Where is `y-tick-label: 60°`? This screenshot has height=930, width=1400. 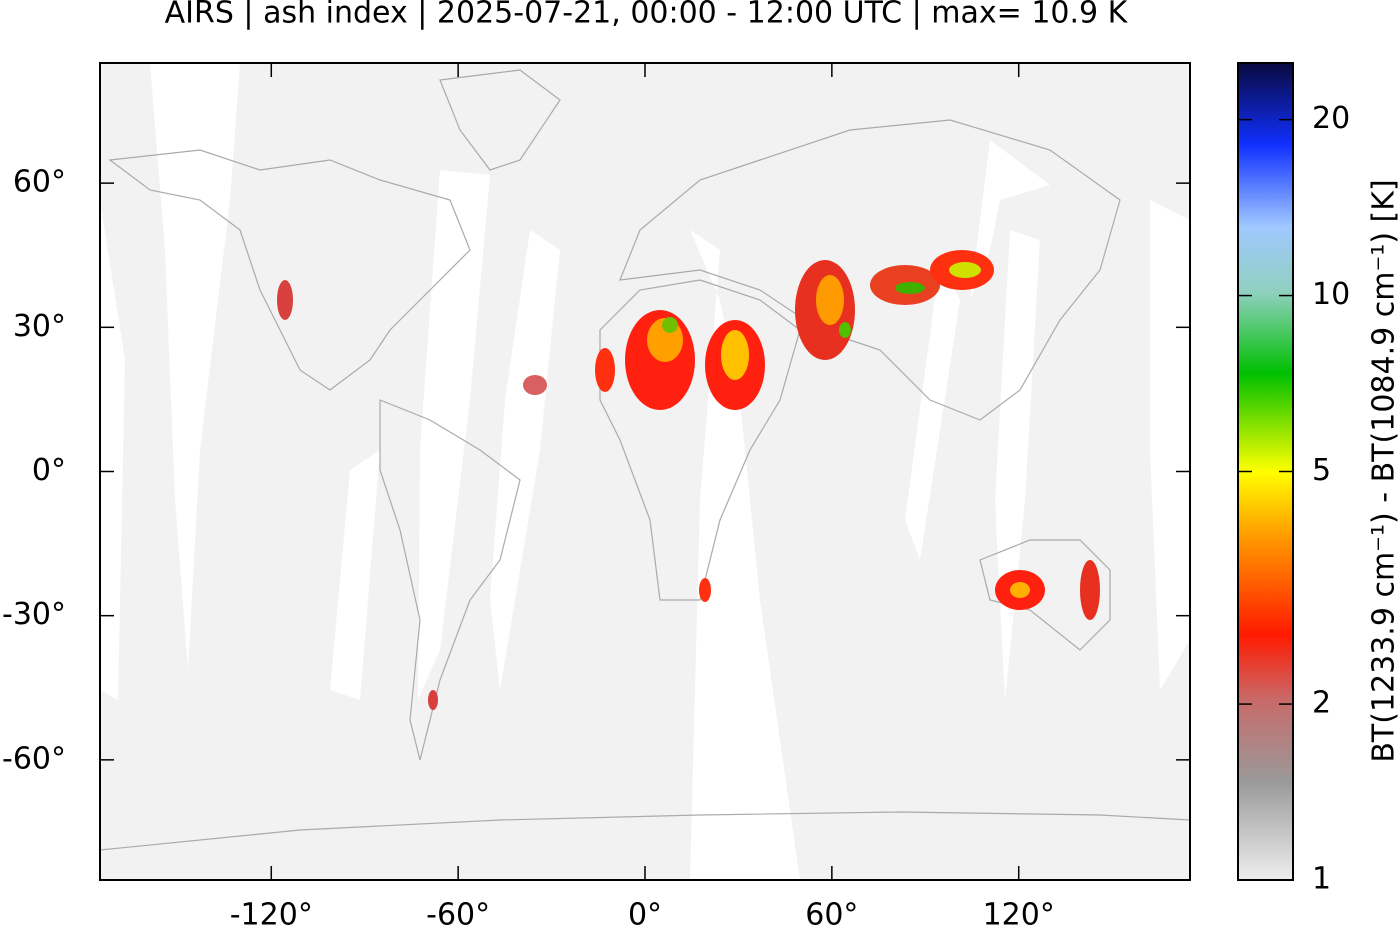
y-tick-label: 60° is located at coordinates (39, 182).